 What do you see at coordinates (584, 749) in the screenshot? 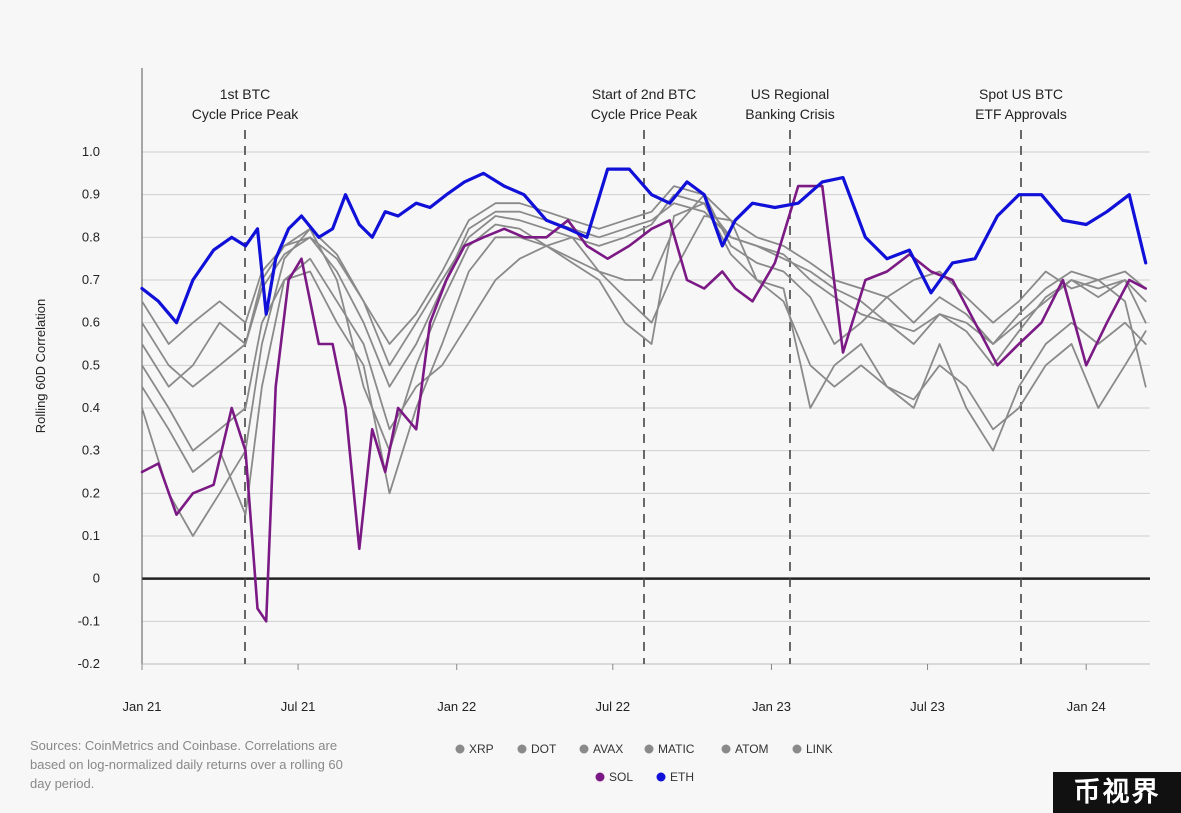
I see `legend-marker-avax` at bounding box center [584, 749].